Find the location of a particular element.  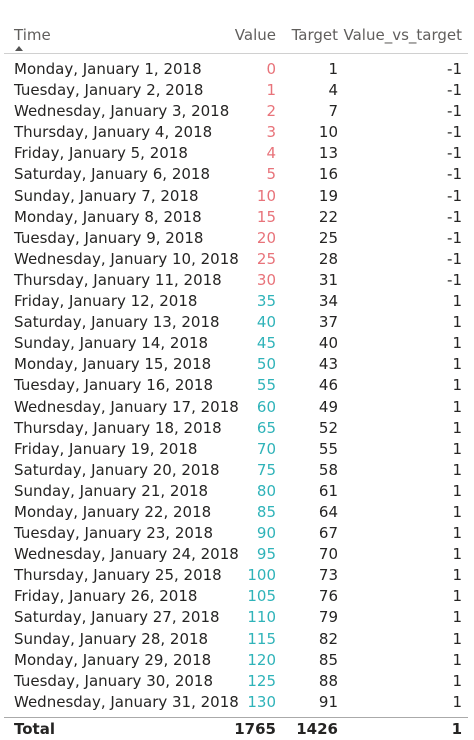

cell-target: 64 is located at coordinates (328, 511).